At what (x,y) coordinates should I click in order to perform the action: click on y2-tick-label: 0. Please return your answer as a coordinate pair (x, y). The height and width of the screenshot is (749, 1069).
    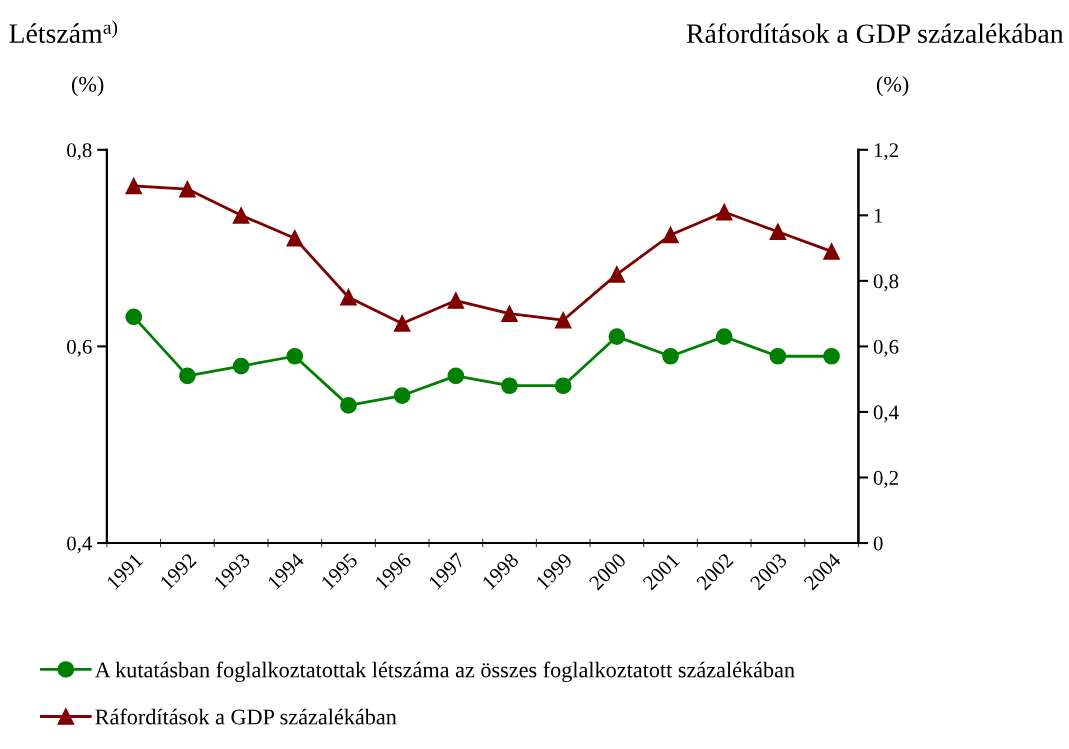
    Looking at the image, I should click on (878, 543).